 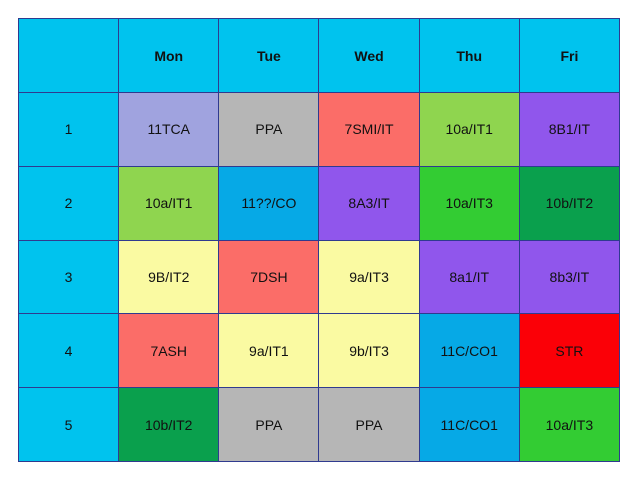 What do you see at coordinates (68, 351) in the screenshot?
I see `period-number: 4` at bounding box center [68, 351].